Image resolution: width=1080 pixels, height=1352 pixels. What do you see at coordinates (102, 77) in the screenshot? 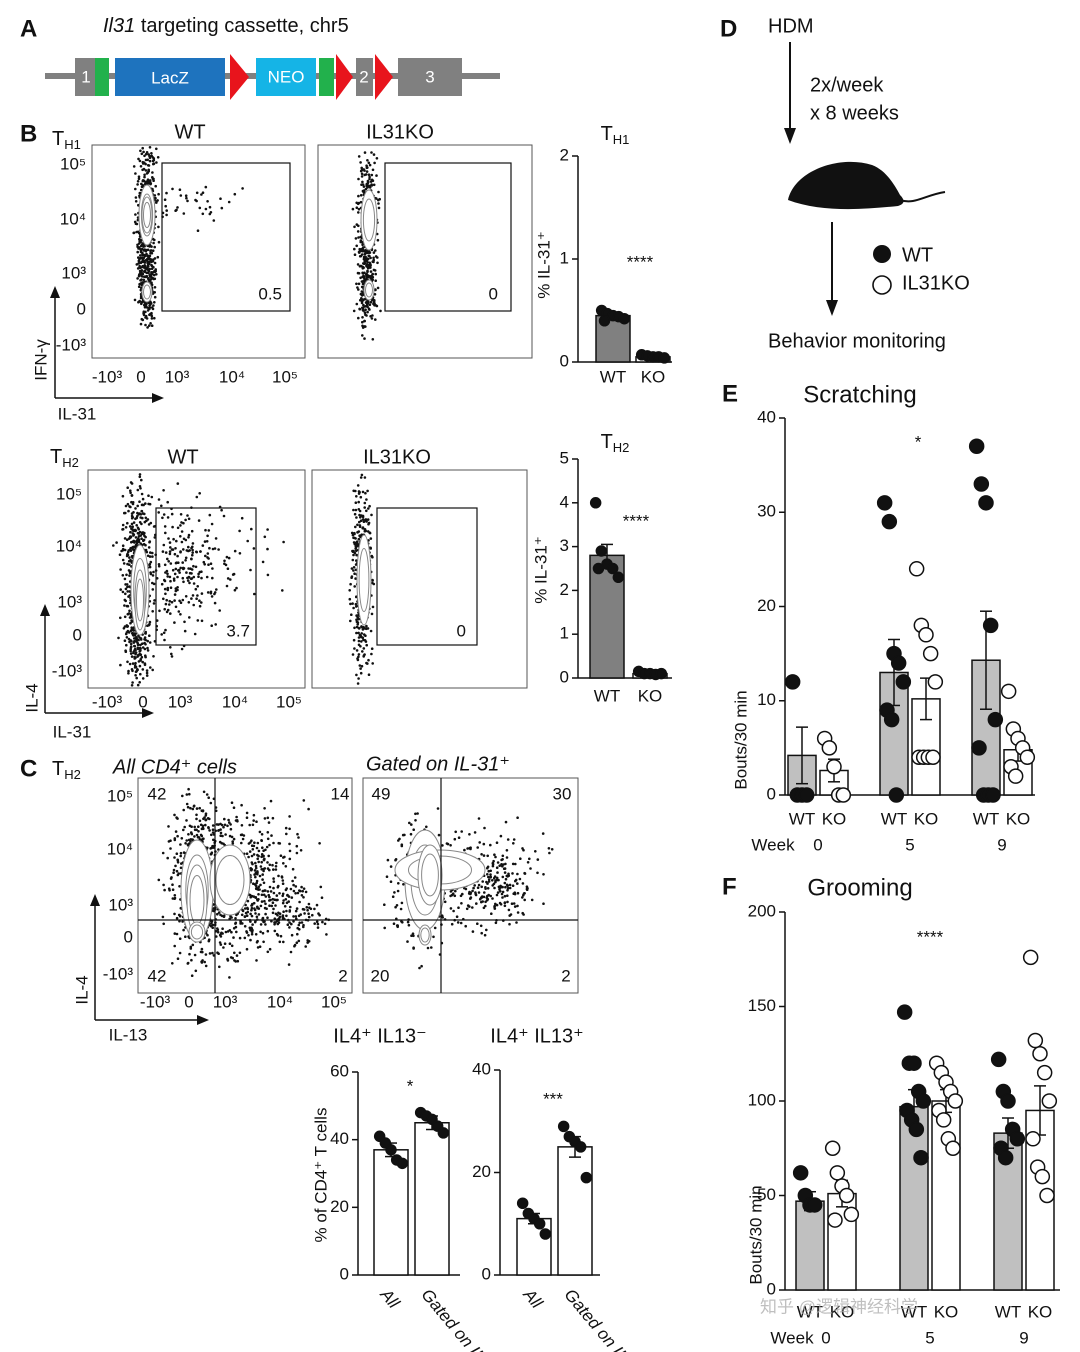
I see `loxp-box` at bounding box center [102, 77].